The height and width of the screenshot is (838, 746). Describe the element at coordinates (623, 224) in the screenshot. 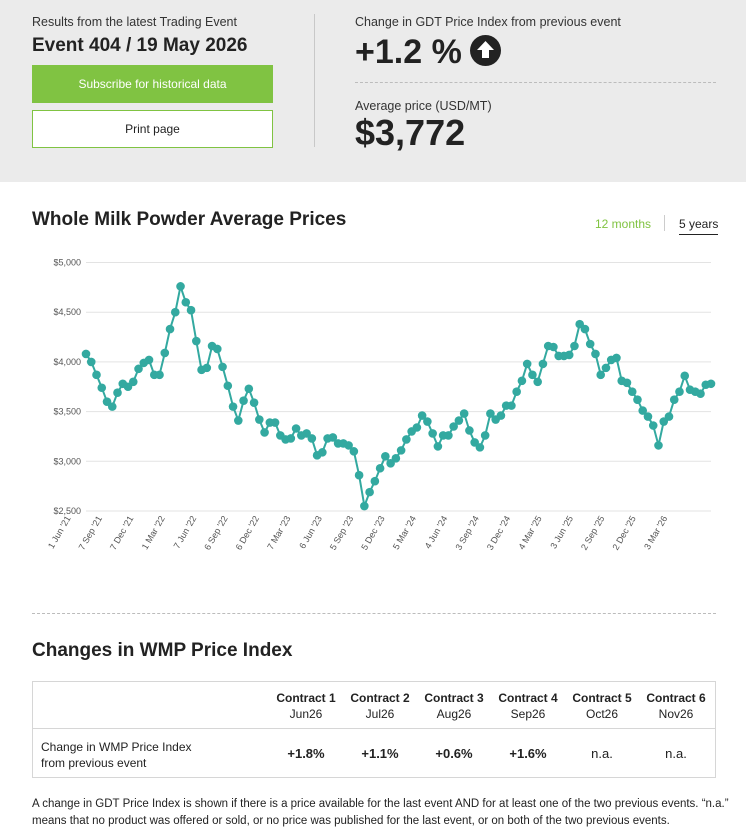

I see `tab-12-months: 12 months` at that location.